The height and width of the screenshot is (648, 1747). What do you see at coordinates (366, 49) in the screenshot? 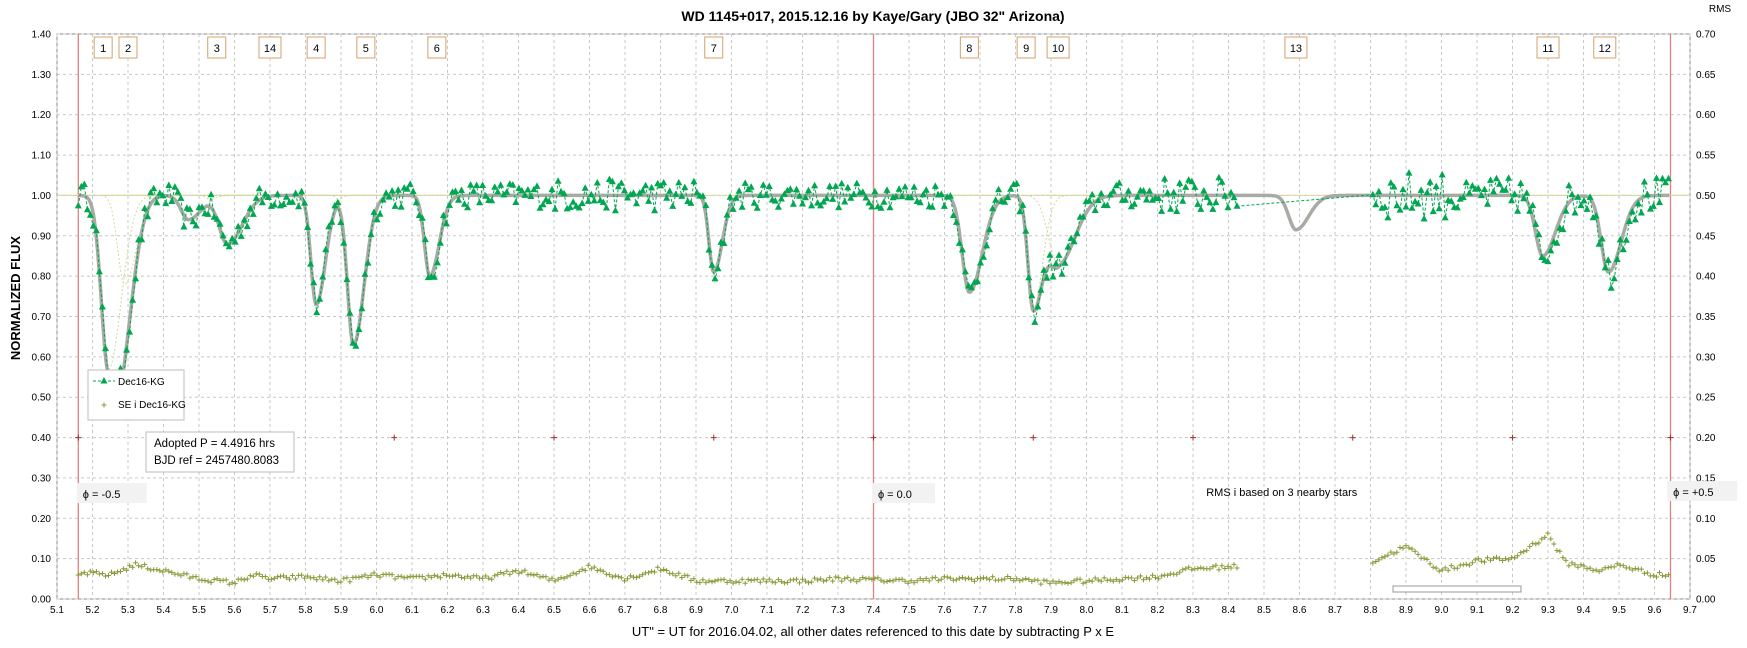
I see `dip-label-text: 5` at bounding box center [366, 49].